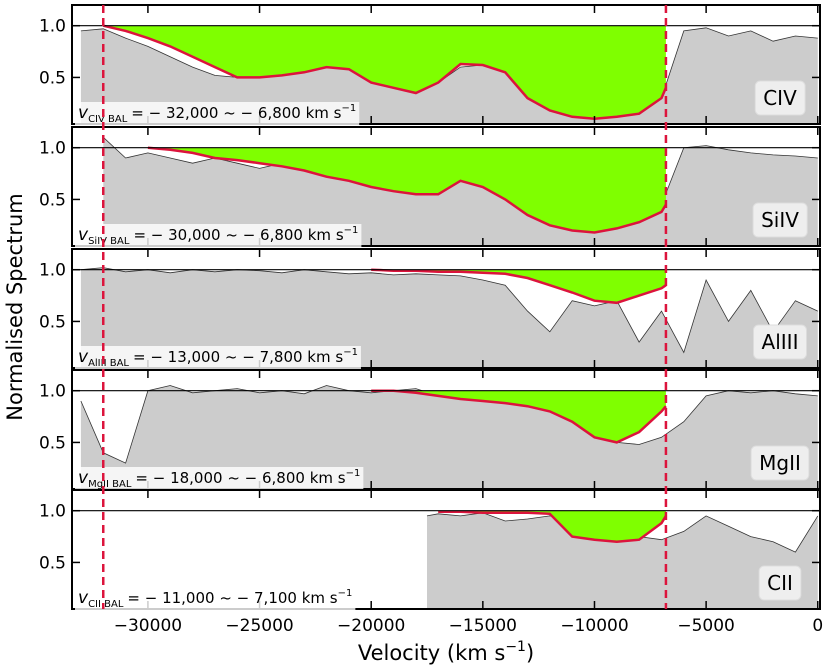 This screenshot has width=831, height=671. I want to click on x-axis-label-text: Velocity (km s, so click(431, 653).